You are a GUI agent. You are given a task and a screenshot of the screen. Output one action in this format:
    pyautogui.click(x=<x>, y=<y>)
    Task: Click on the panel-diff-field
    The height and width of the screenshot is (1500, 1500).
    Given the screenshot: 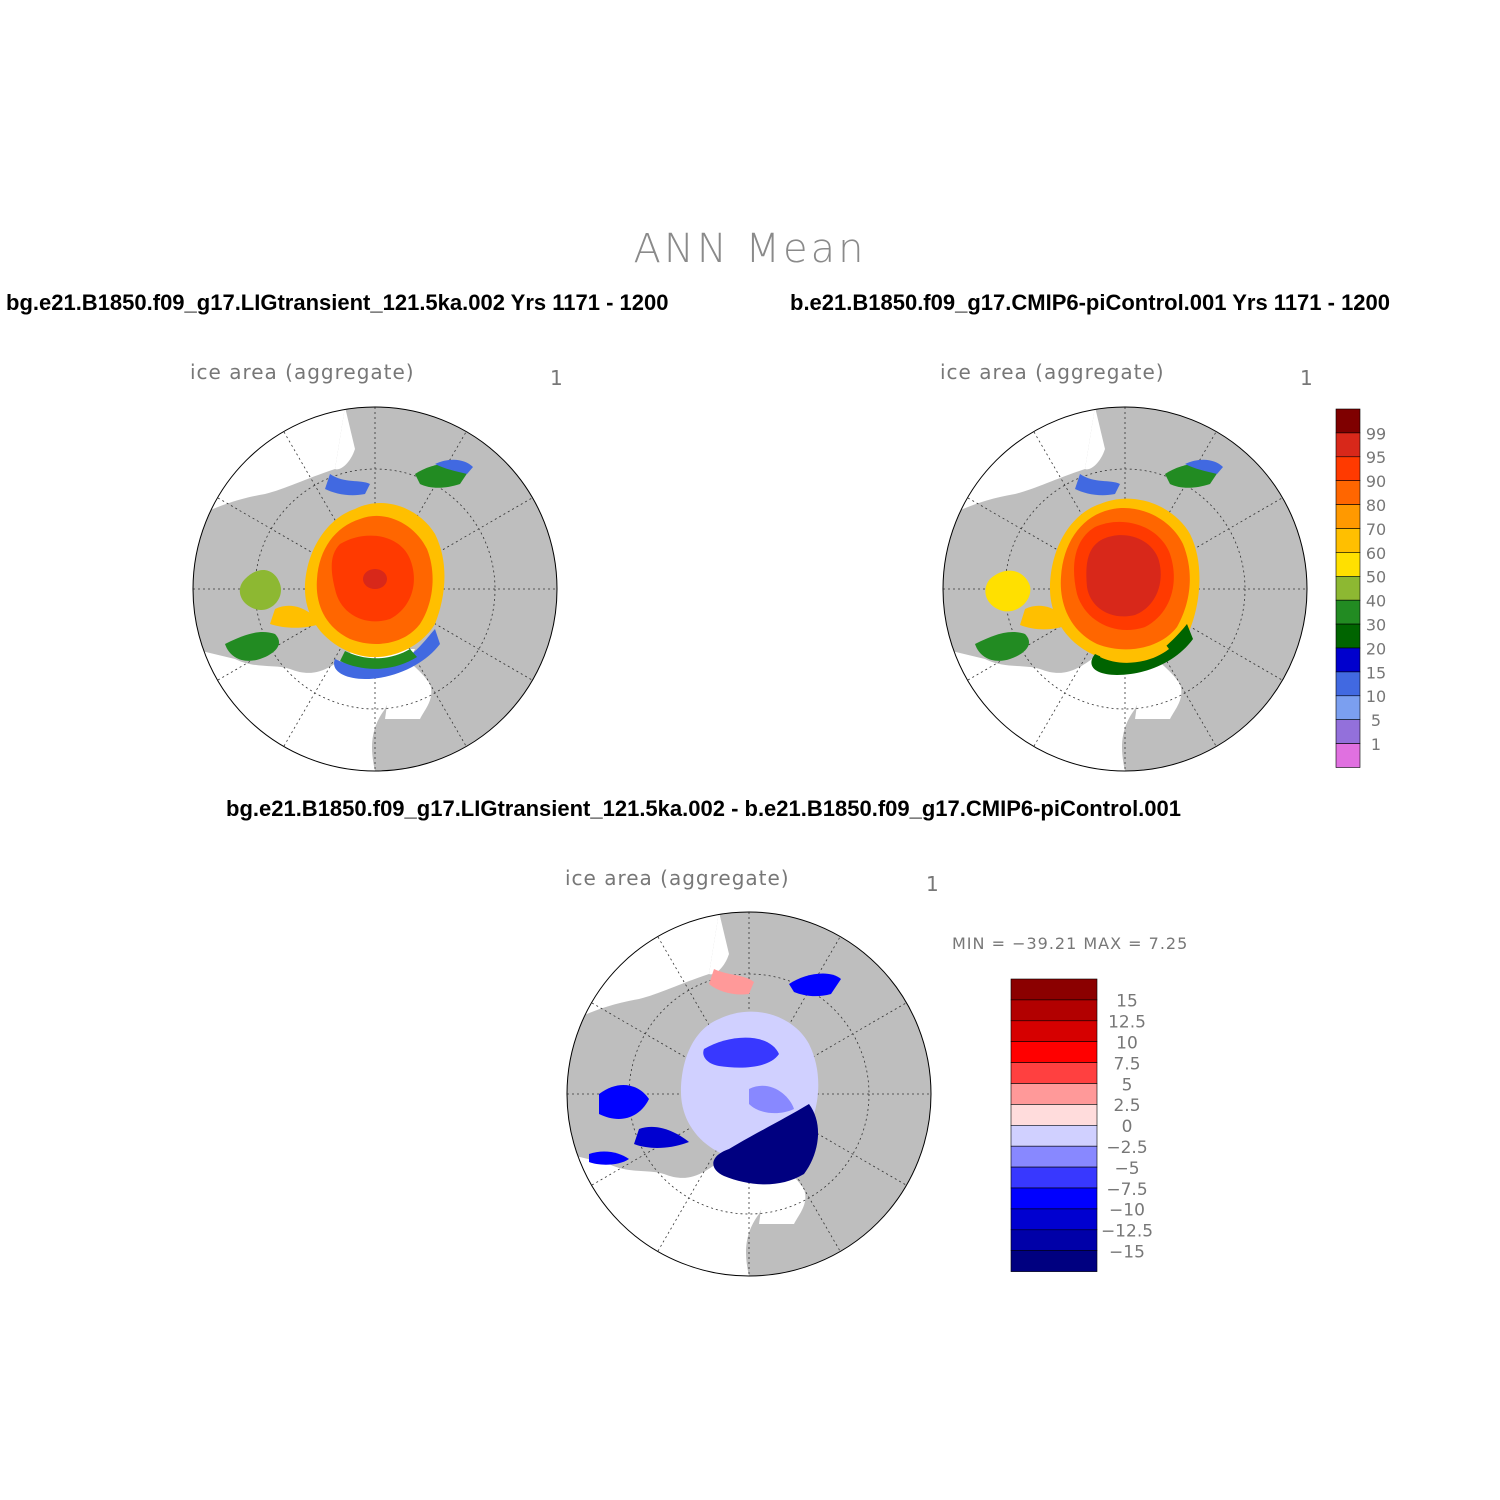 What is the action you would take?
    pyautogui.click(x=715, y=1077)
    